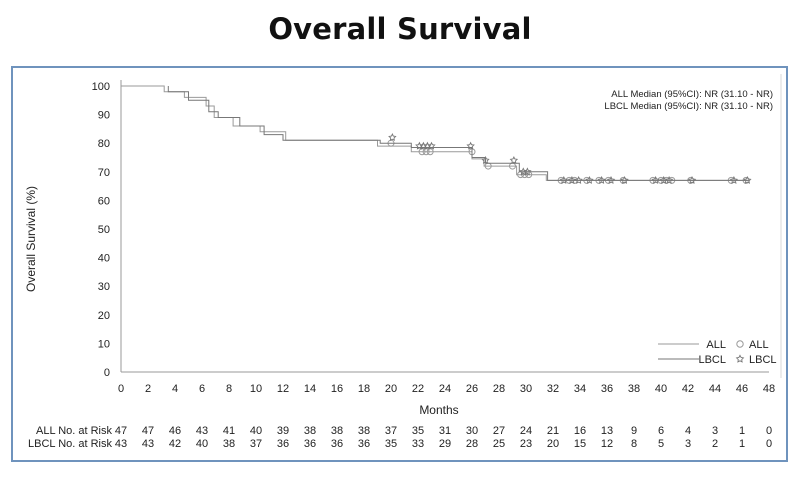 This screenshot has height=478, width=800. Describe the element at coordinates (445, 444) in the screenshot. I see `risk-value: 29` at that location.